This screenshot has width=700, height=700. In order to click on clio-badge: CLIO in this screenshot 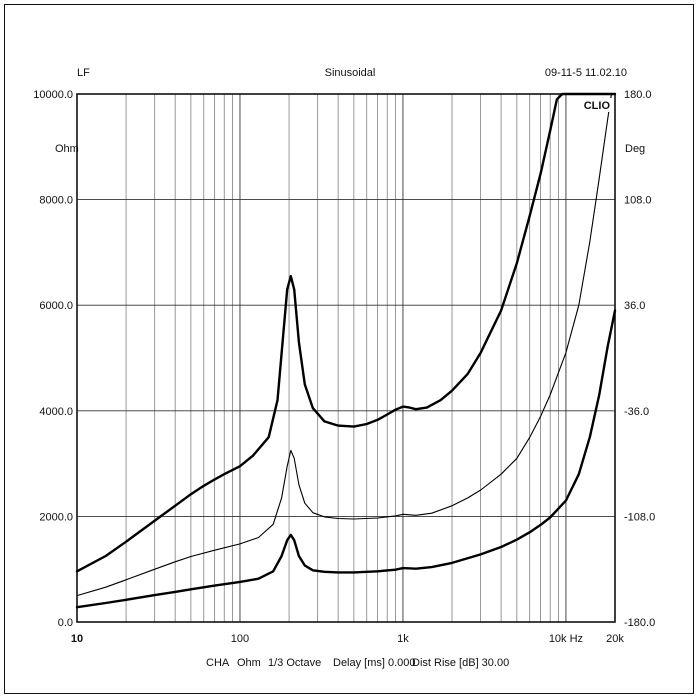, I will do `click(597, 106)`.